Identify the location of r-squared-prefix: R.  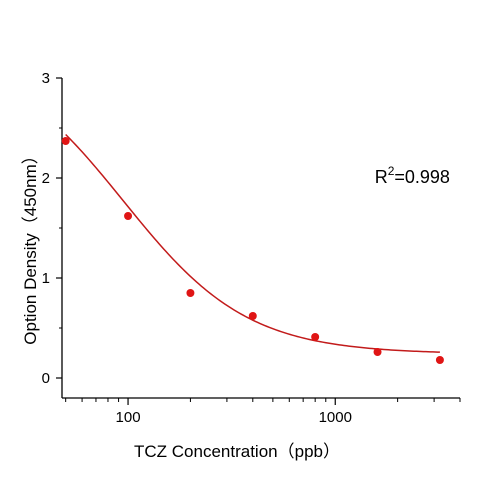
(381, 177).